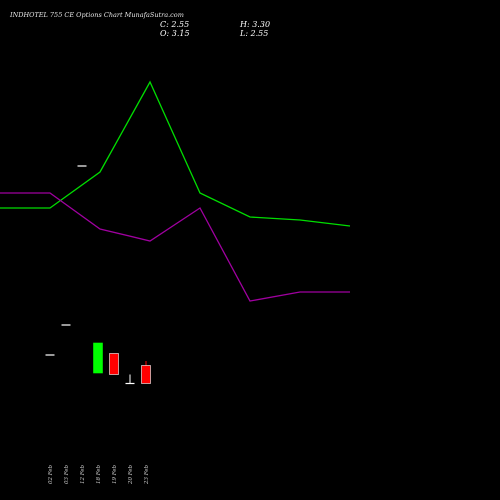  I want to click on x-tick-label: 12 Feb, so click(83, 474).